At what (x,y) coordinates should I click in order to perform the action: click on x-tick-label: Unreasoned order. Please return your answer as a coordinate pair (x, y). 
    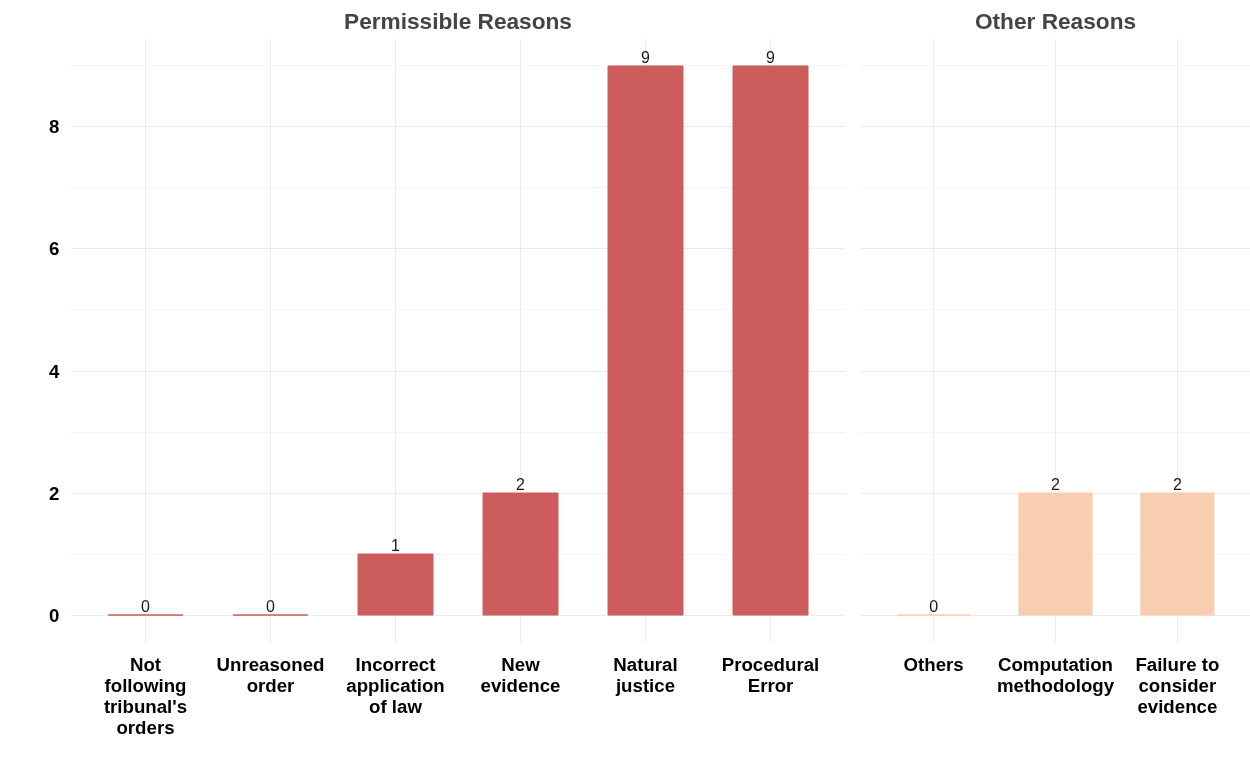
    Looking at the image, I should click on (270, 674).